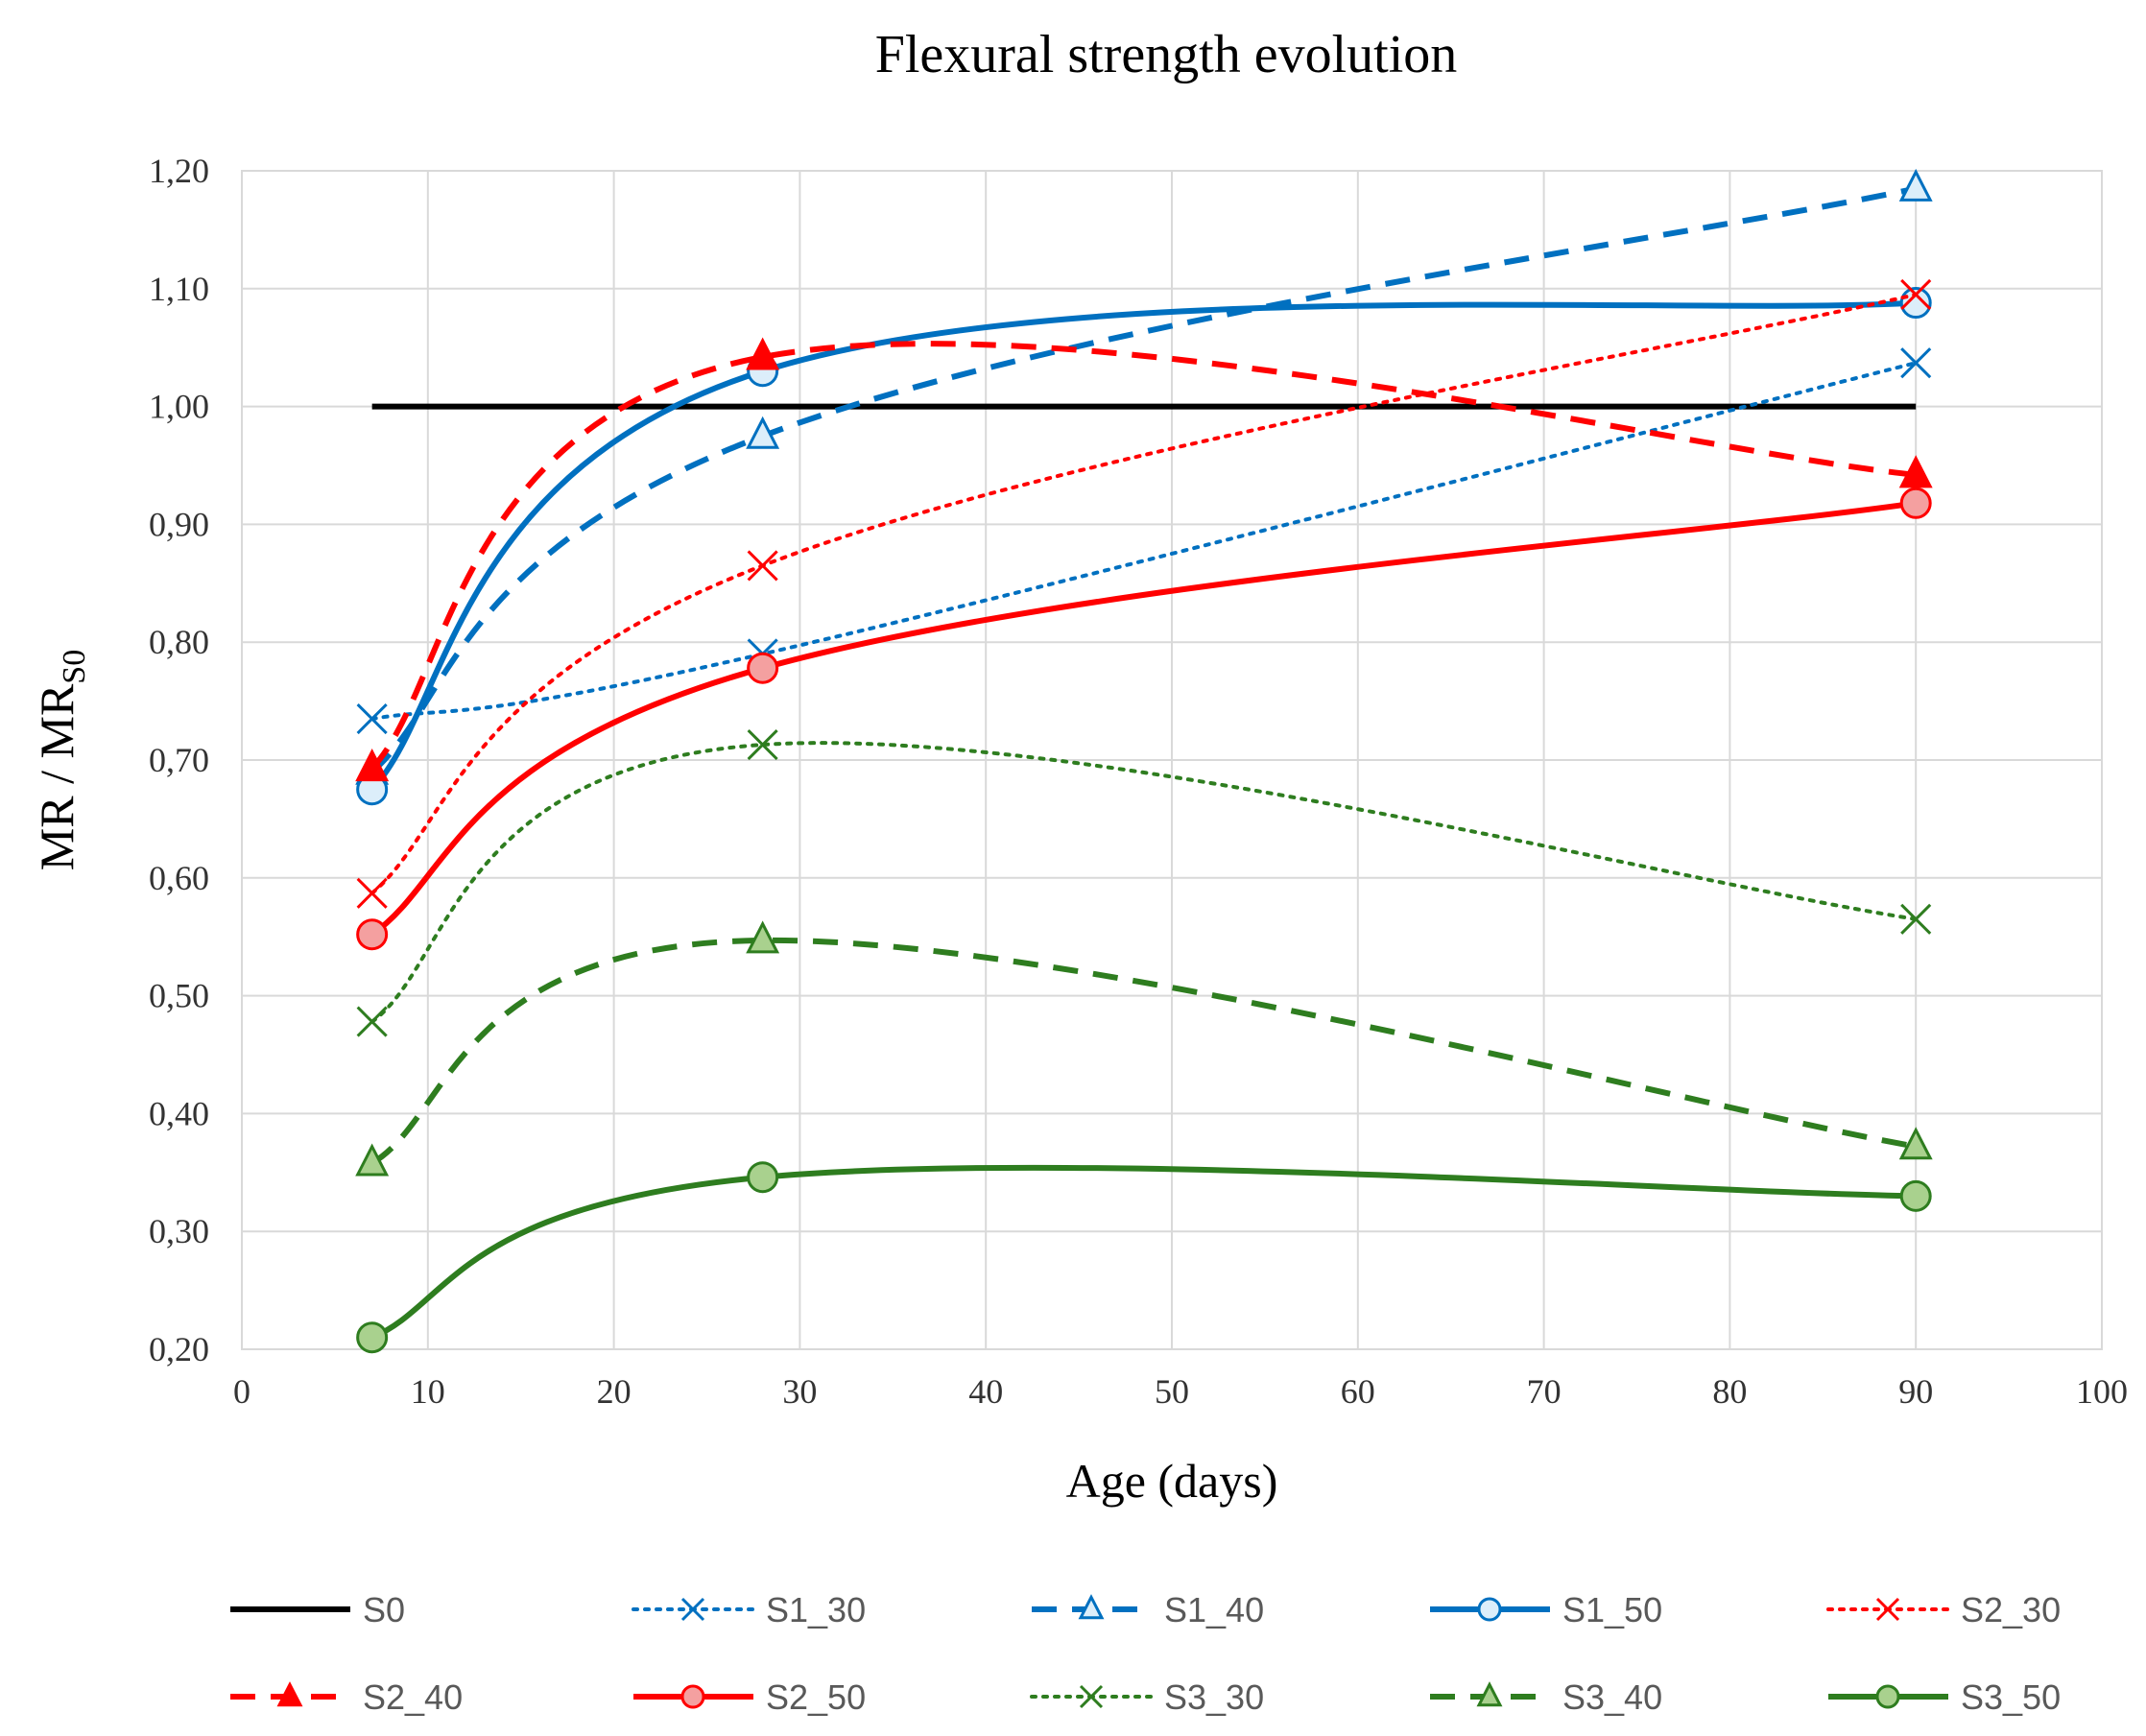 The image size is (2146, 1736). What do you see at coordinates (413, 1697) in the screenshot?
I see `legend-label-s2-40: S2_40` at bounding box center [413, 1697].